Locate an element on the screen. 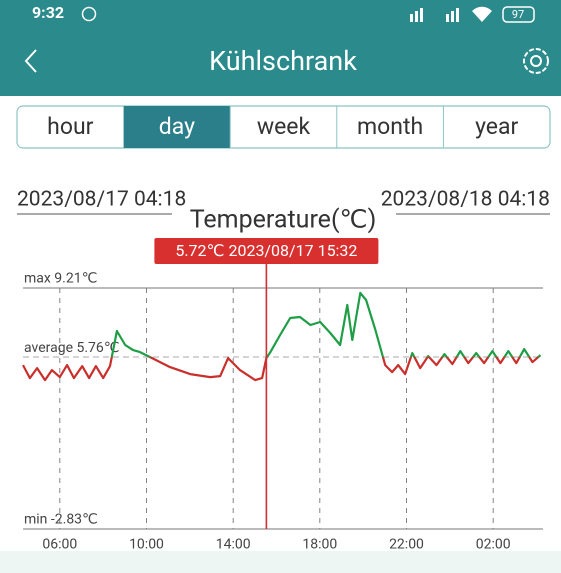 This screenshot has width=561, height=573. tab: year is located at coordinates (496, 126).